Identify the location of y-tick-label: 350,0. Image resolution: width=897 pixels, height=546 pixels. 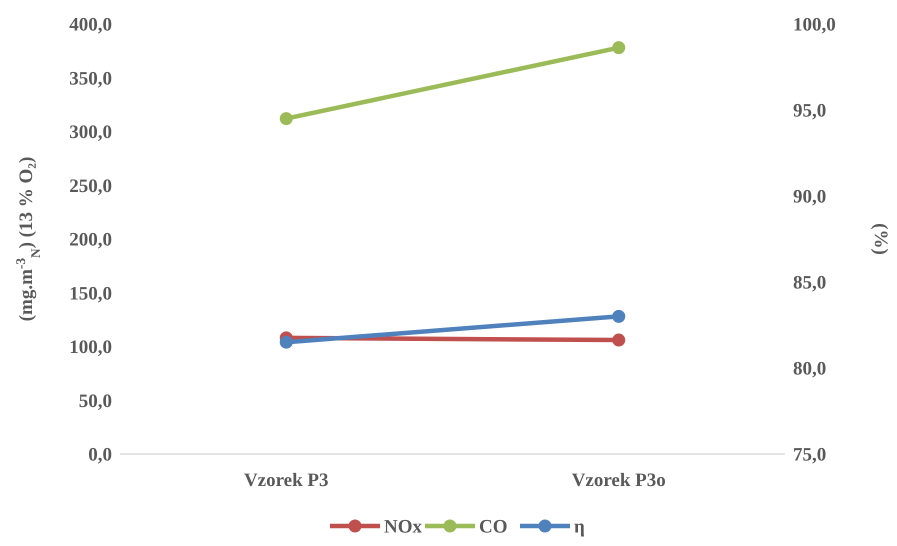
(90, 79).